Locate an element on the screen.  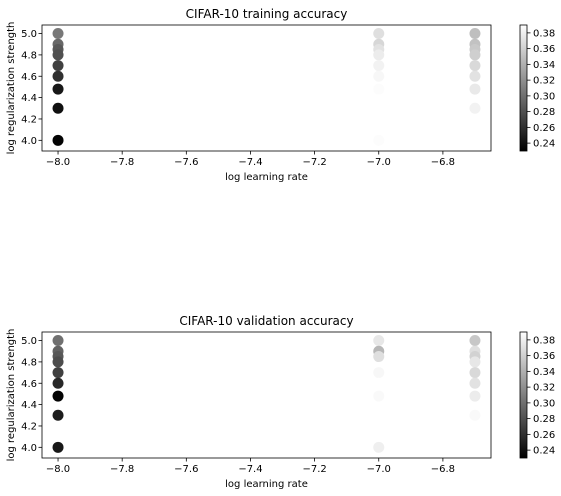
chart-title: CIFAR-10 training accuracy is located at coordinates (267, 14).